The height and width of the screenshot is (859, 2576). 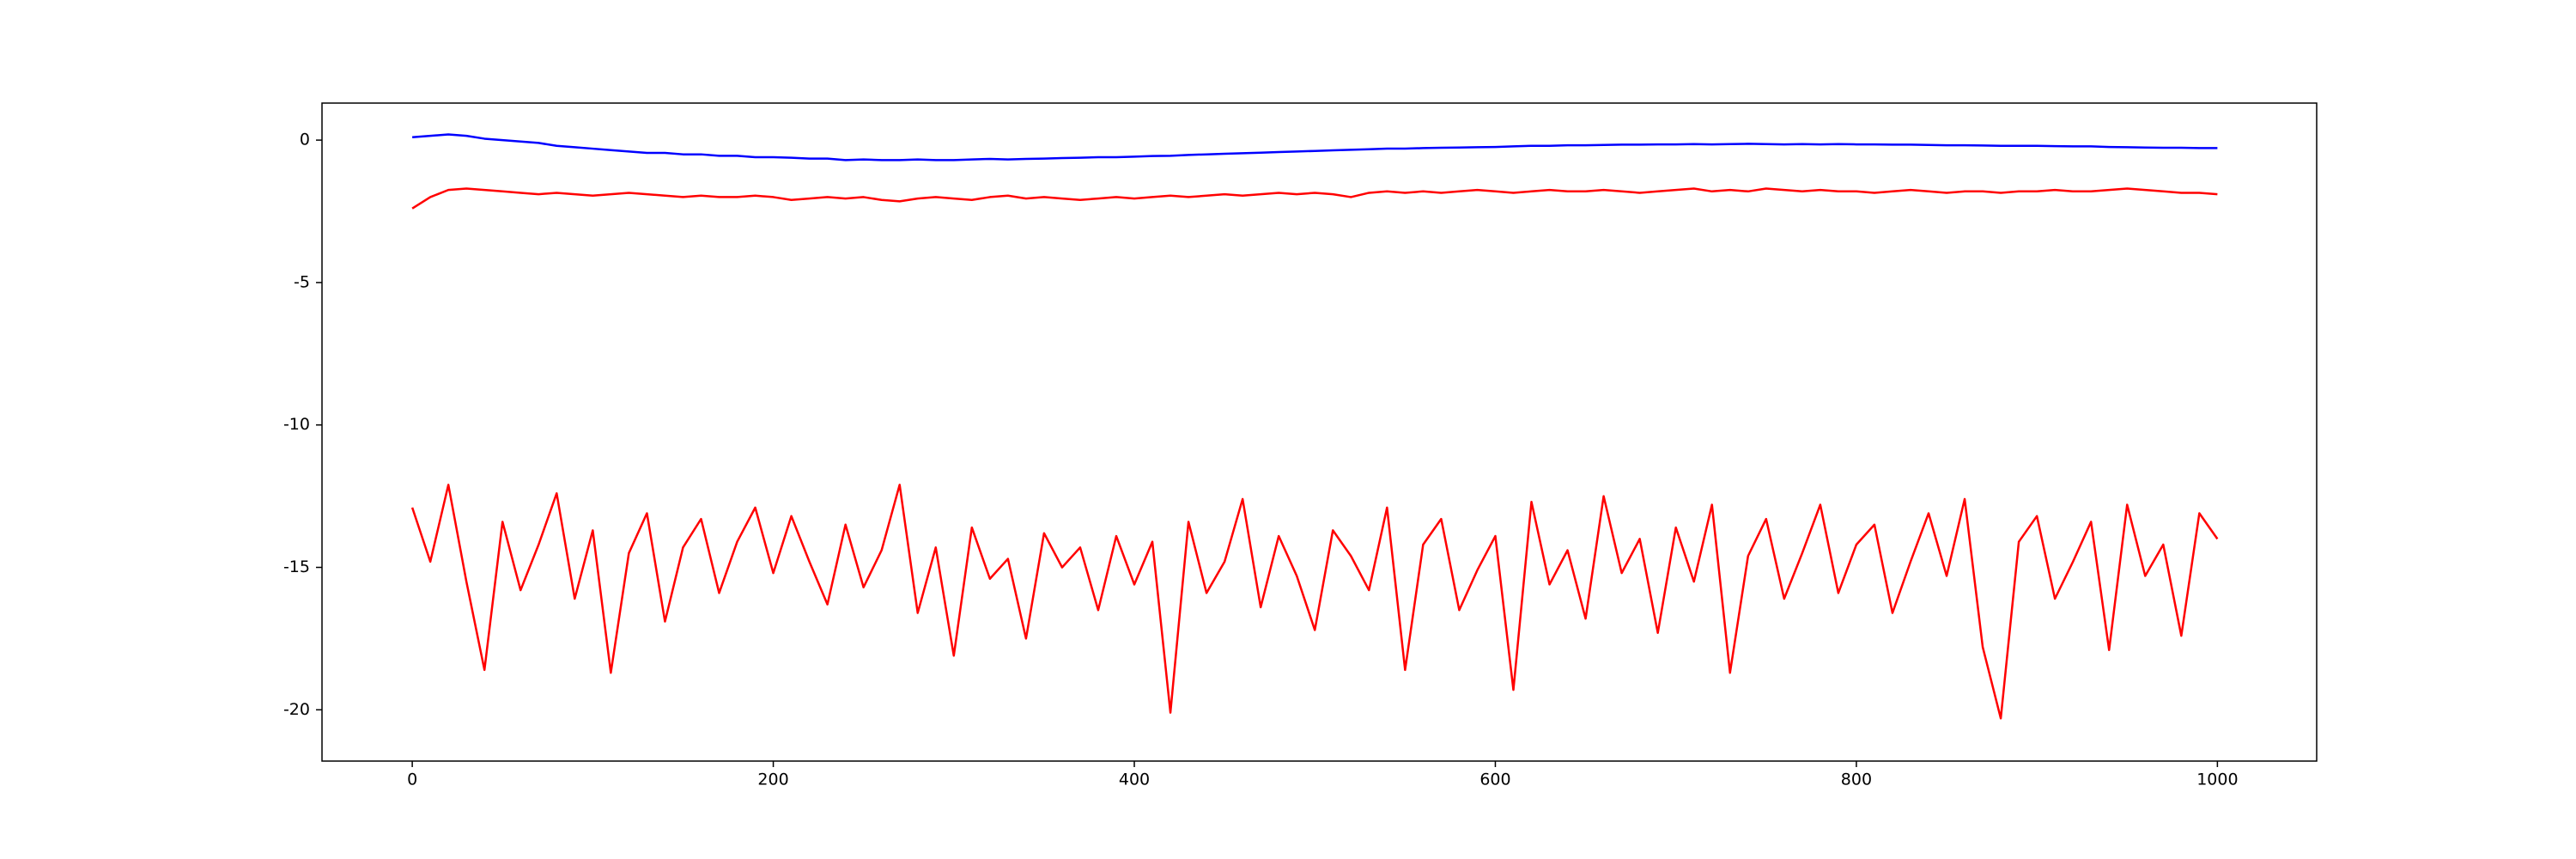 I want to click on x-tick-label: 800, so click(x=1857, y=780).